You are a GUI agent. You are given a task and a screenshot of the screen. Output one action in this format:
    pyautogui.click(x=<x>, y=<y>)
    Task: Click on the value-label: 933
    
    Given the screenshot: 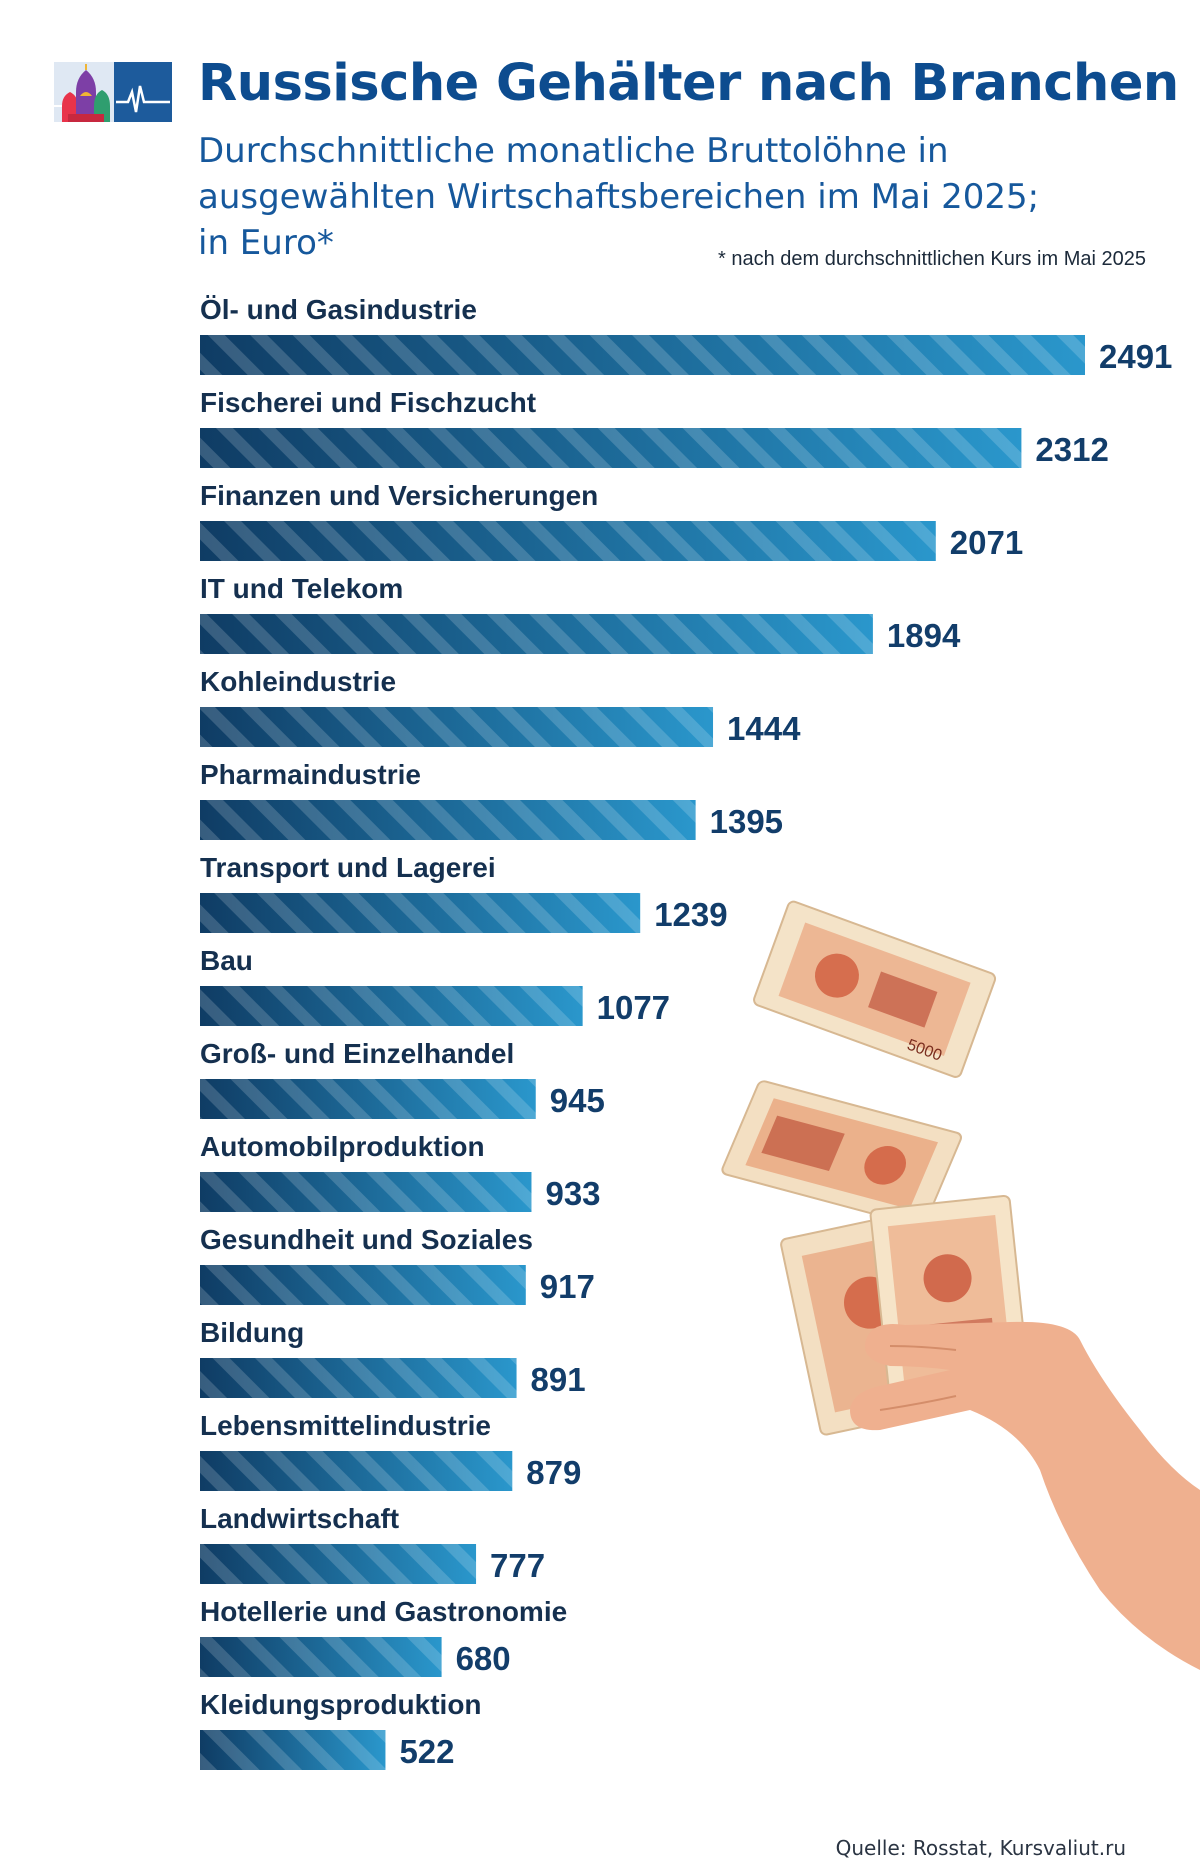 What is the action you would take?
    pyautogui.click(x=572, y=1193)
    